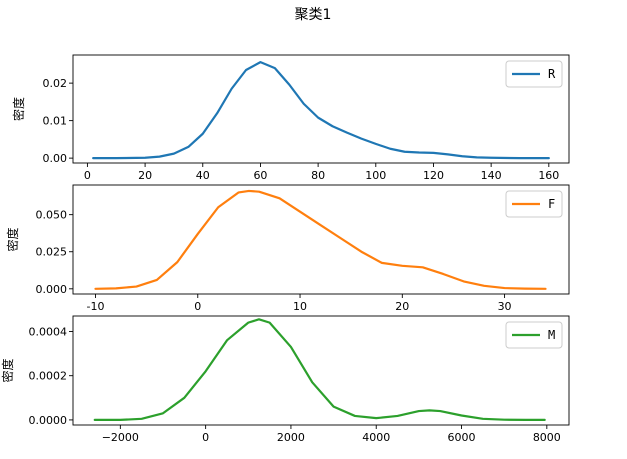  Describe the element at coordinates (300, 306) in the screenshot. I see `x-tick-label: 10` at that location.